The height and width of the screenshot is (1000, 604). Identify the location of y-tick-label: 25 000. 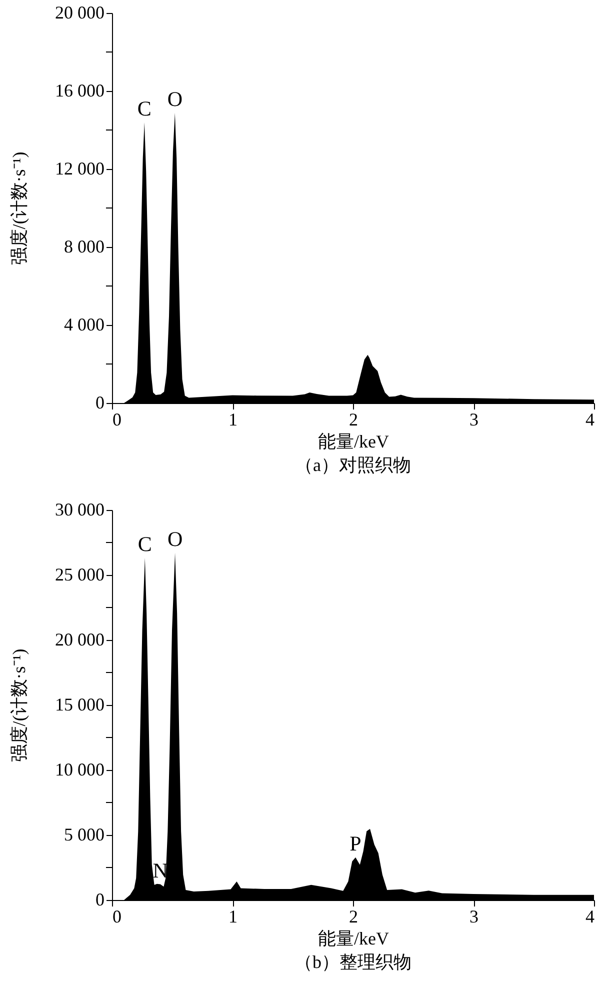
(79, 574).